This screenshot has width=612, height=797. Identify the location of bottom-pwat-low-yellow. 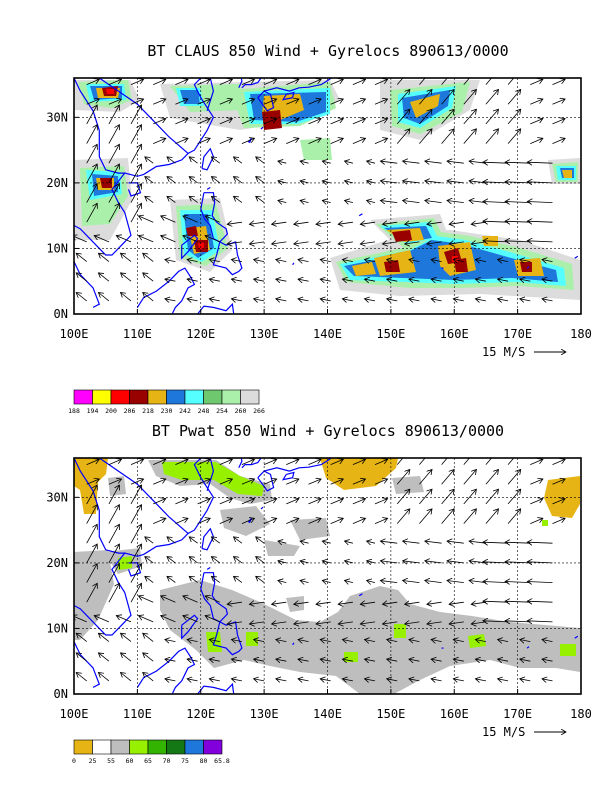
(327, 488).